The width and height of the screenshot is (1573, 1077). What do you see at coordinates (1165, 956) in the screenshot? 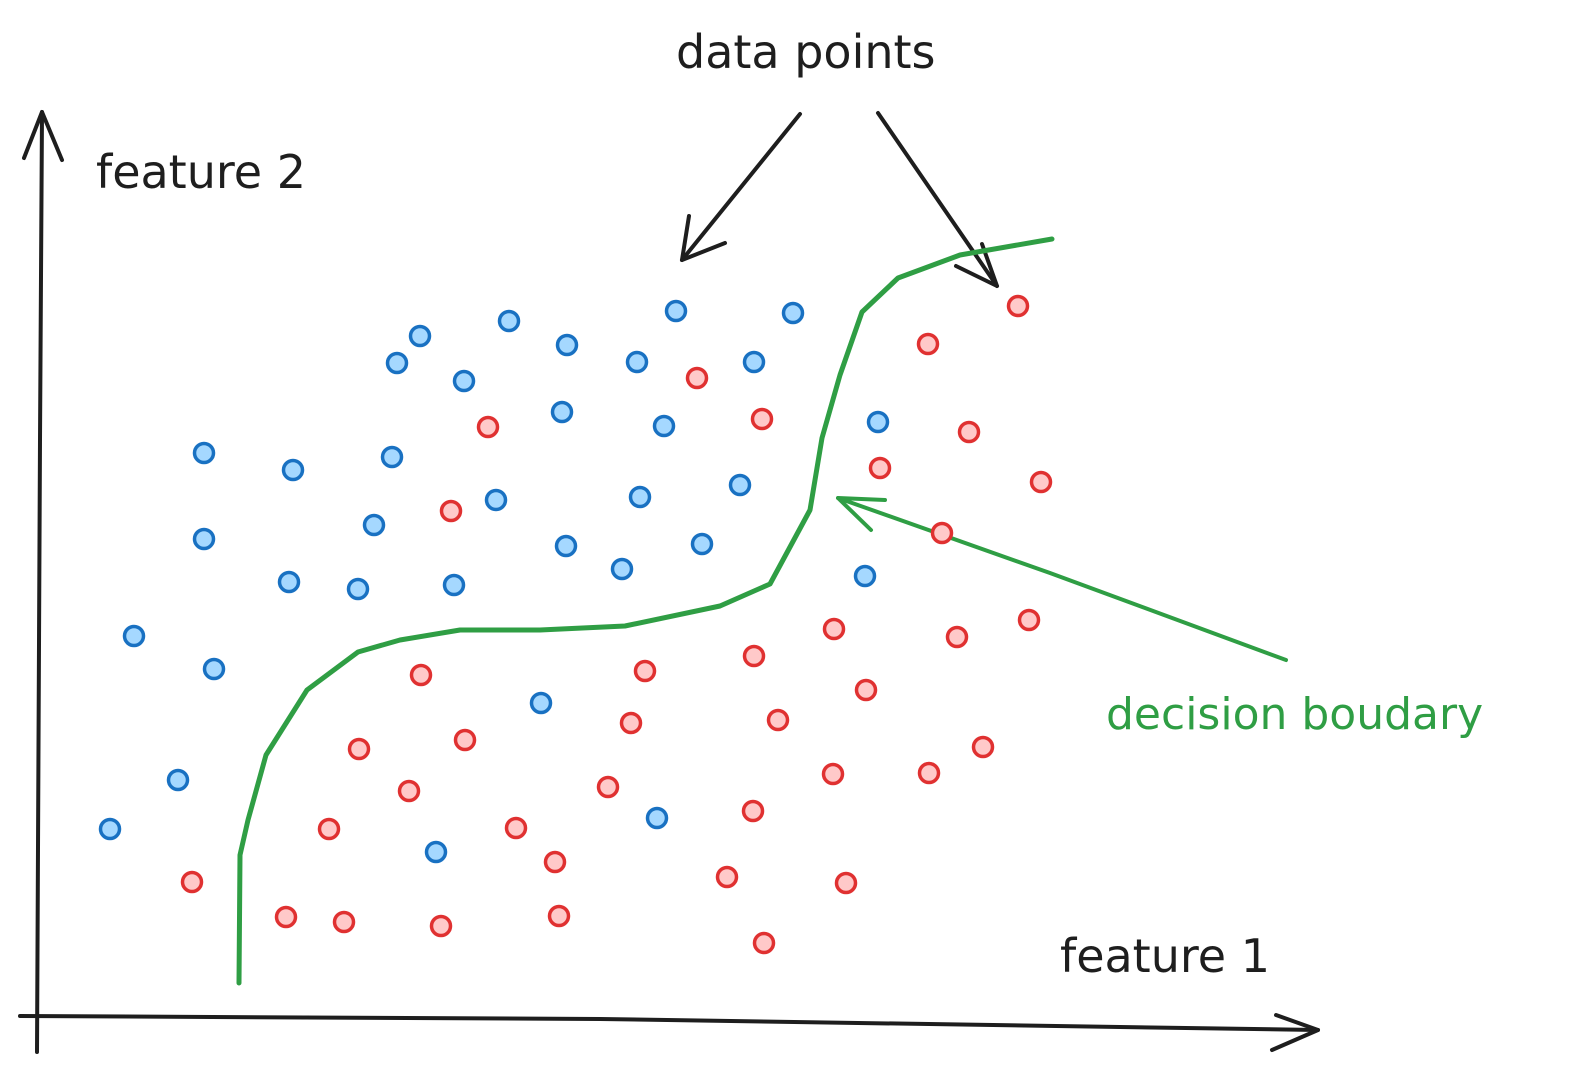
I see `x-axis-label: feature 1` at bounding box center [1165, 956].